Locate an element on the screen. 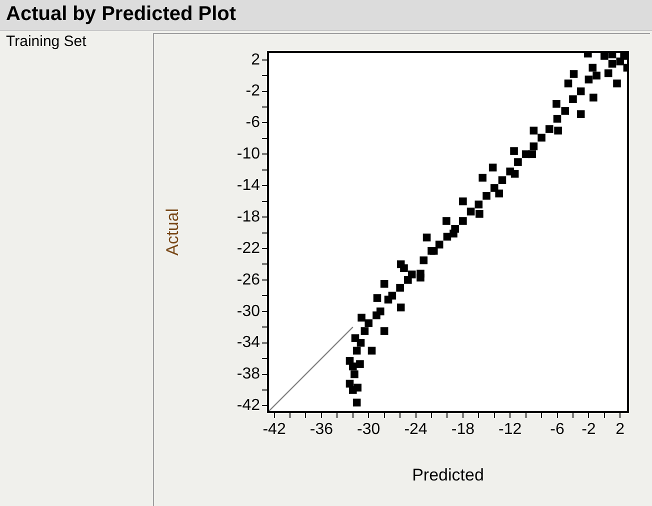 The height and width of the screenshot is (506, 652). y-tick-label: -42 is located at coordinates (248, 405).